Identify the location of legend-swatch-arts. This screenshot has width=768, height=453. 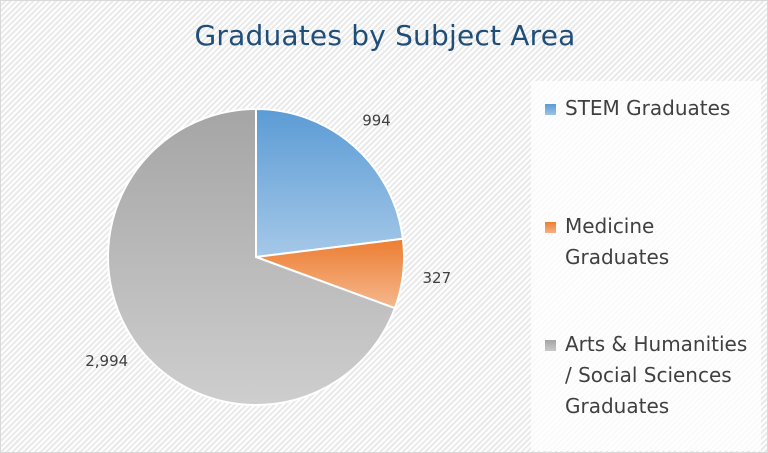
(550, 345).